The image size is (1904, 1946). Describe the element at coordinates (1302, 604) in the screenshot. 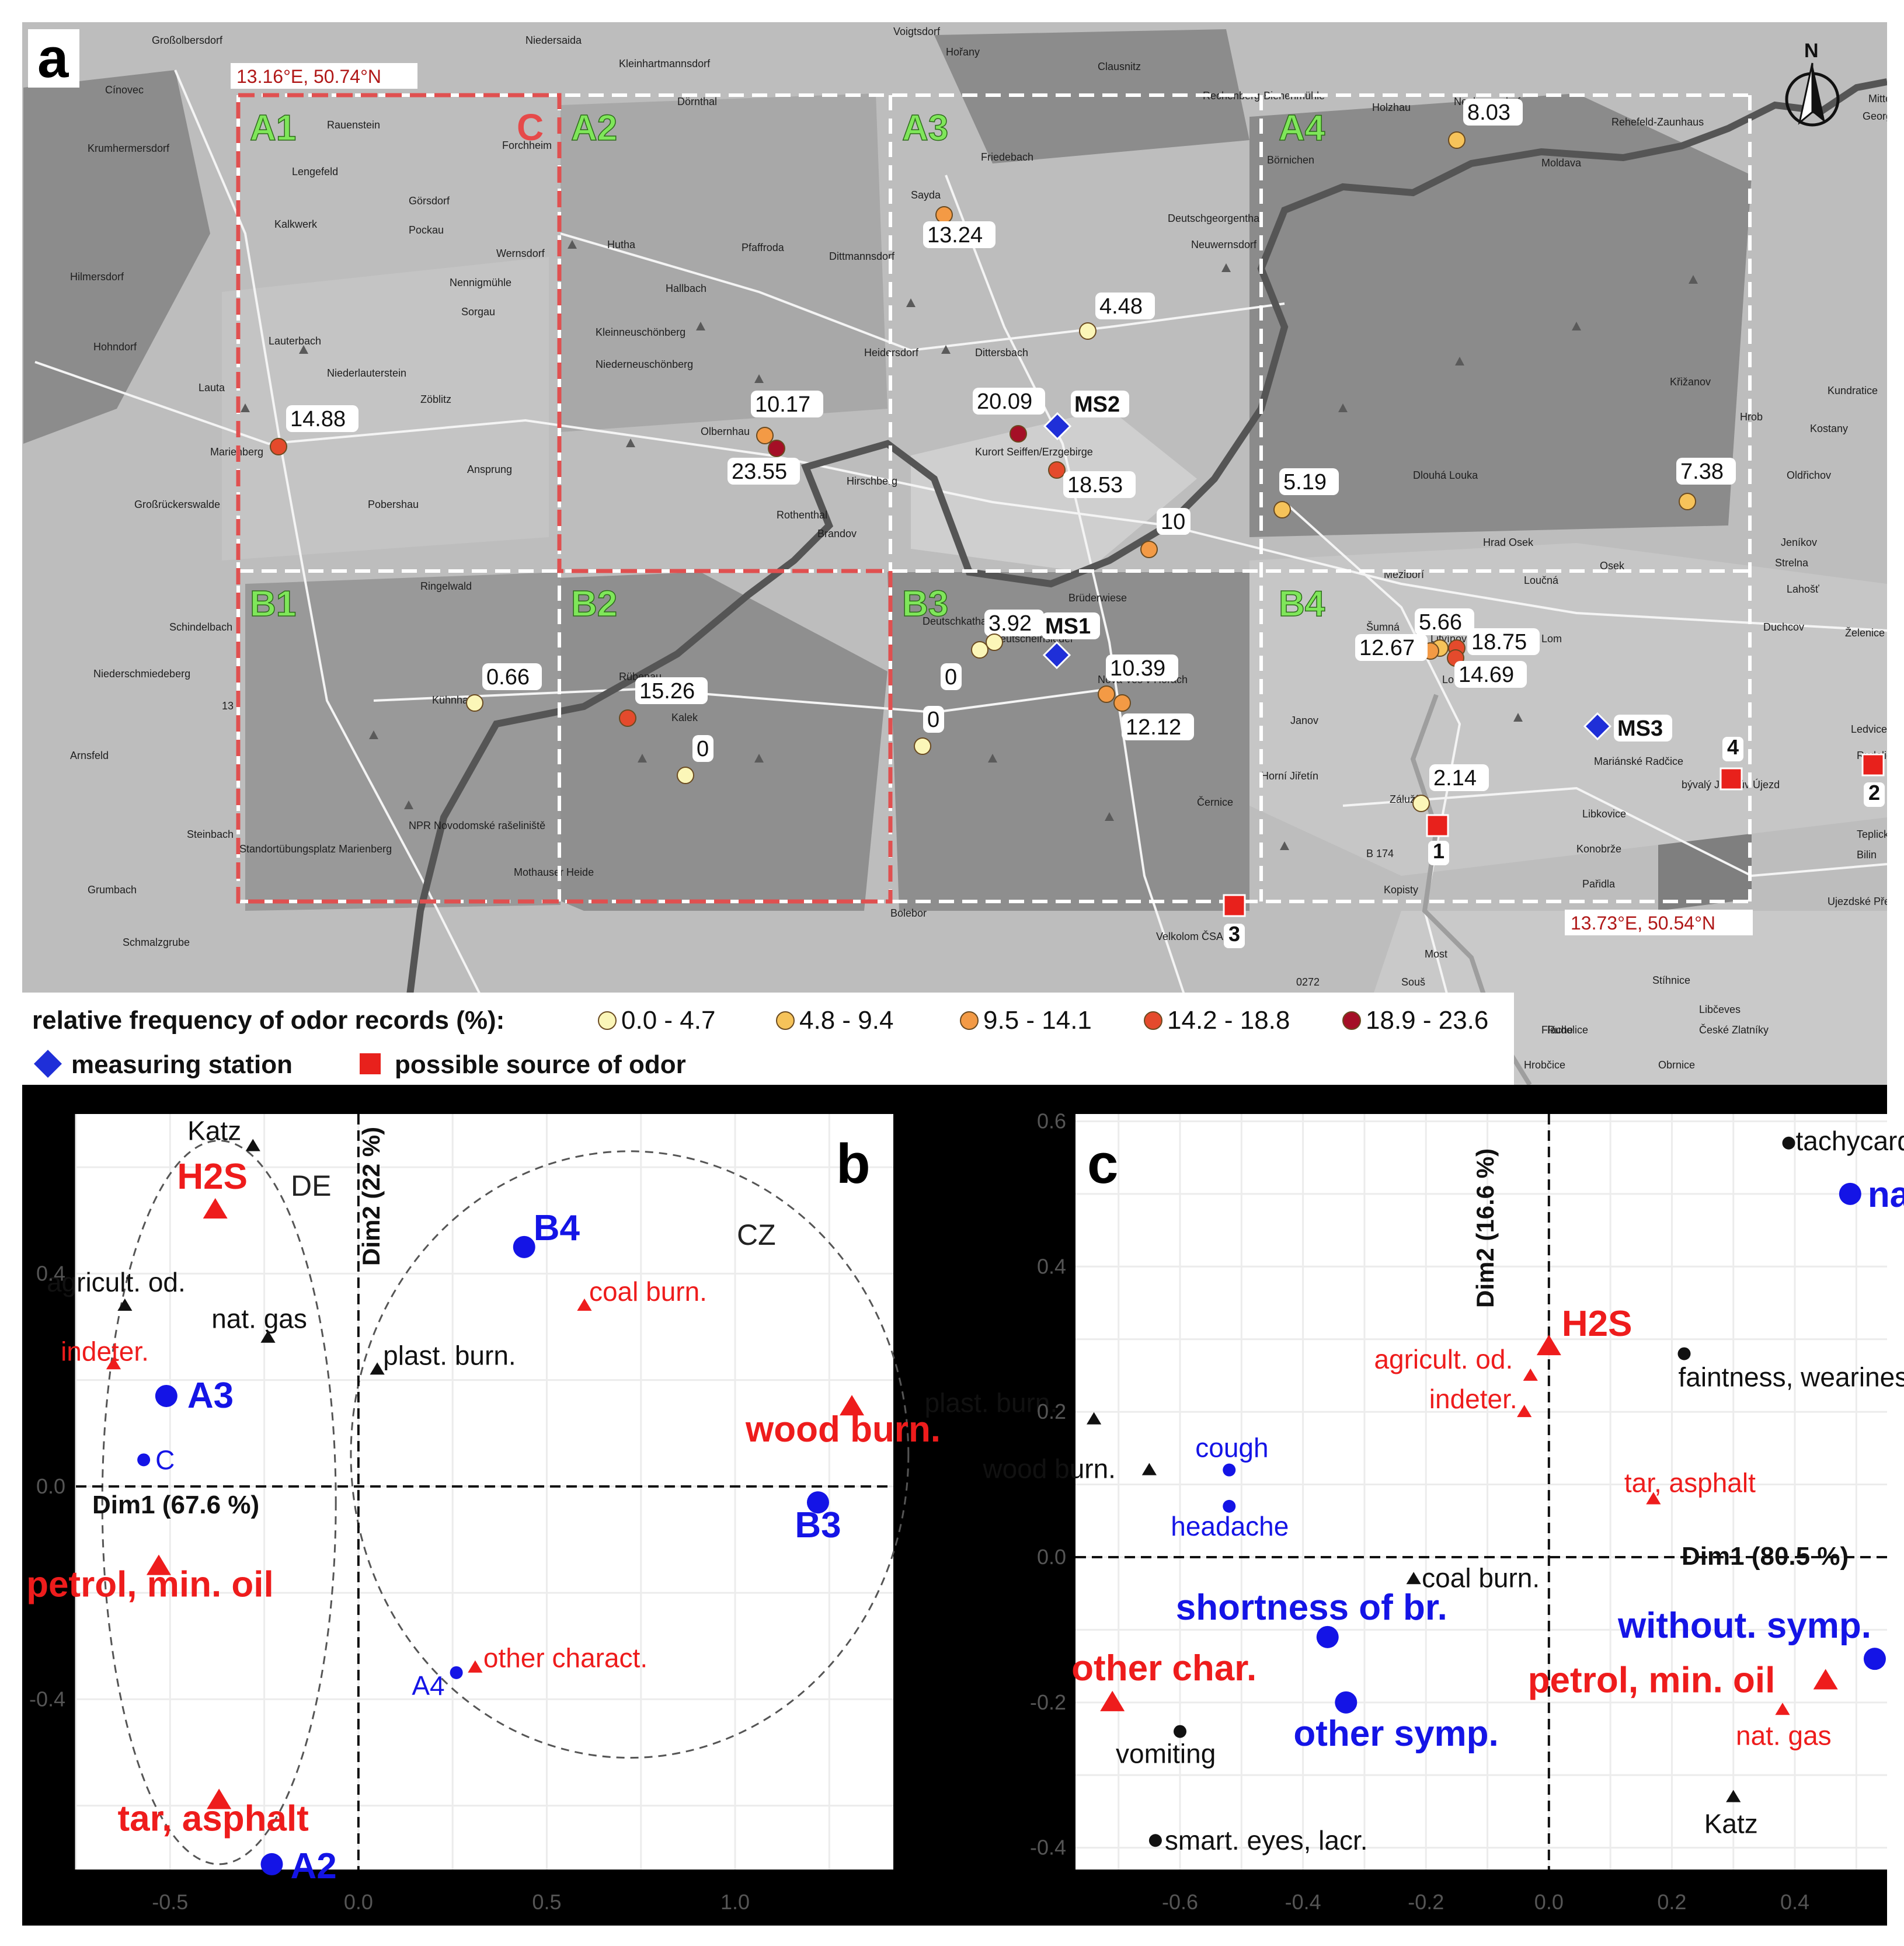

I see `cell-label-b4: B4` at that location.